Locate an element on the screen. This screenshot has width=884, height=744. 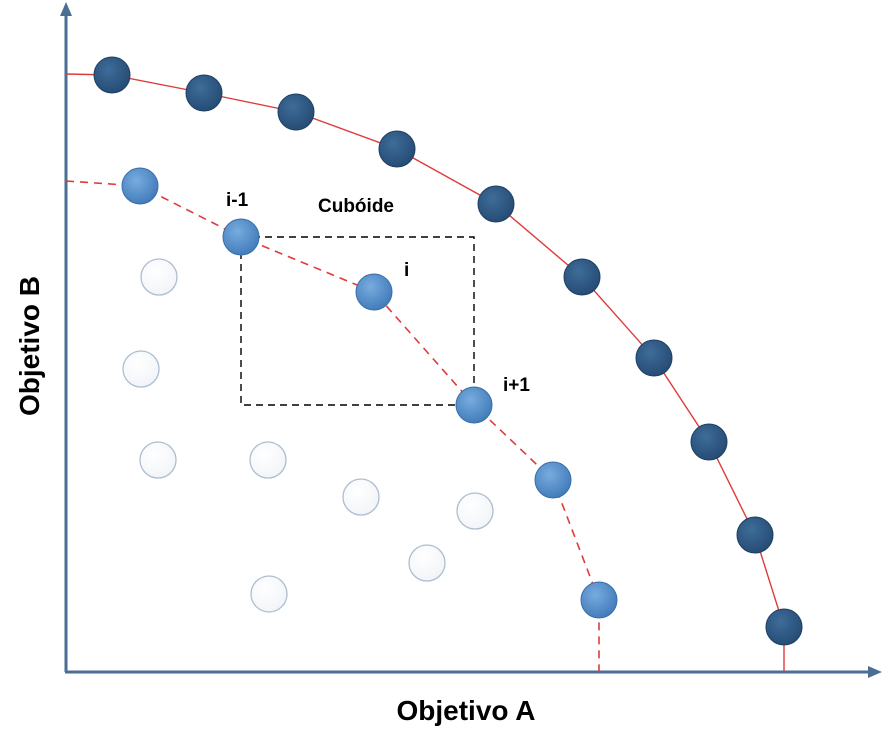
x-axis-title: Objetivo A is located at coordinates (466, 710).